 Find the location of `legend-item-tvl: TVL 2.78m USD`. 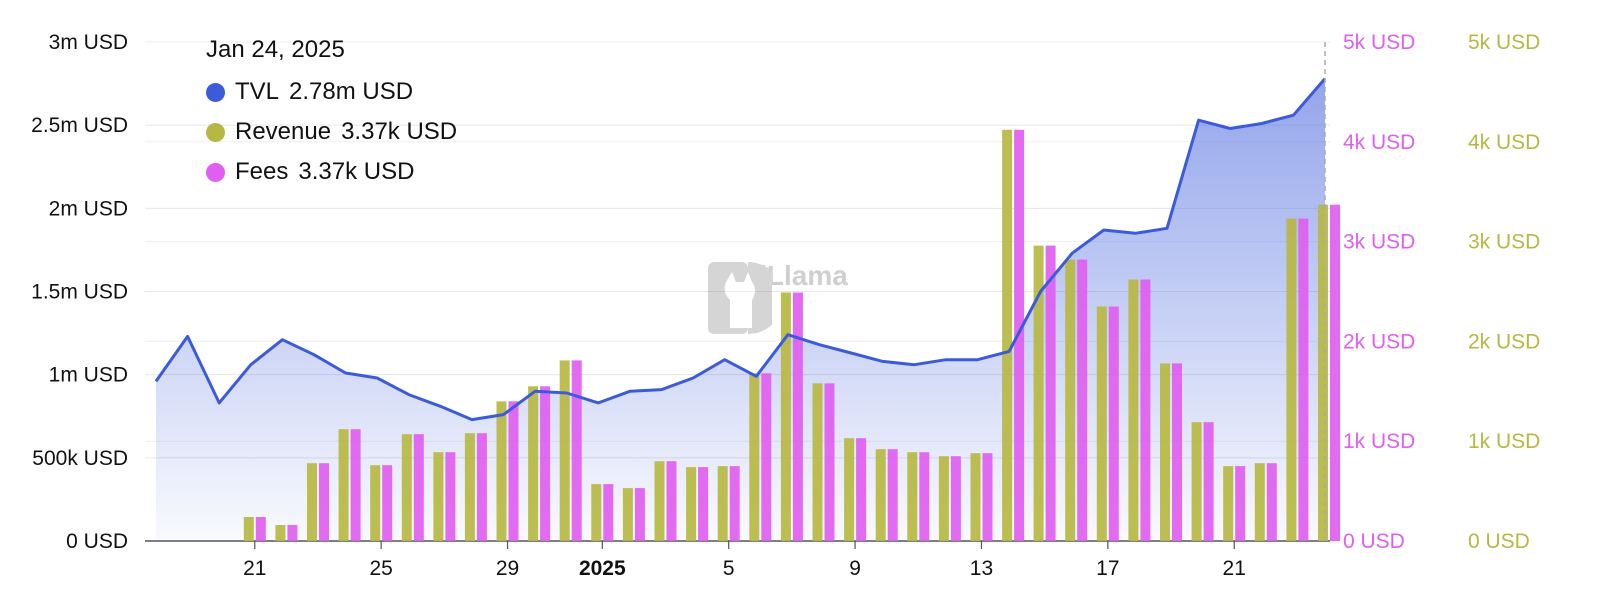

legend-item-tvl: TVL 2.78m USD is located at coordinates (331, 92).